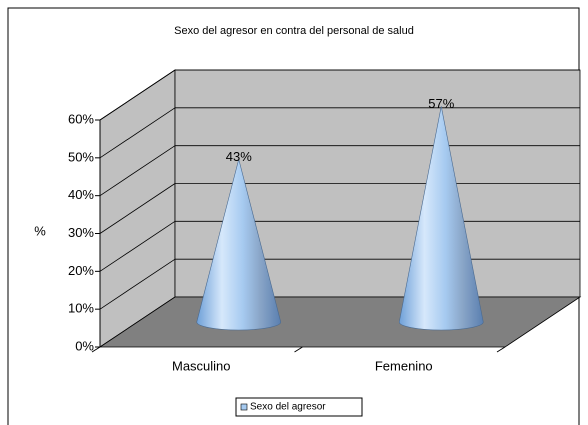 This screenshot has width=588, height=425. I want to click on y-tick-label: 20%, so click(81, 270).